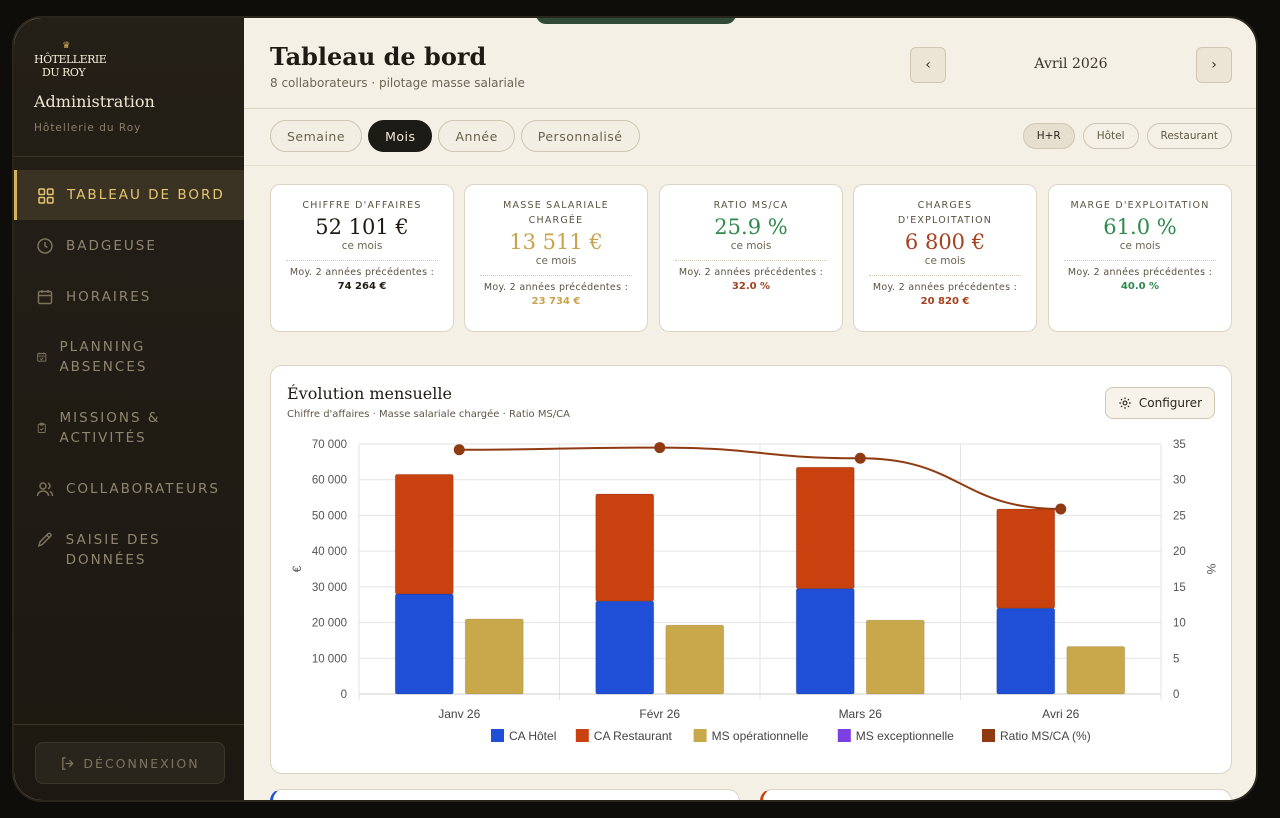  Describe the element at coordinates (1179, 552) in the screenshot. I see `y2-tick-label: 20` at that location.